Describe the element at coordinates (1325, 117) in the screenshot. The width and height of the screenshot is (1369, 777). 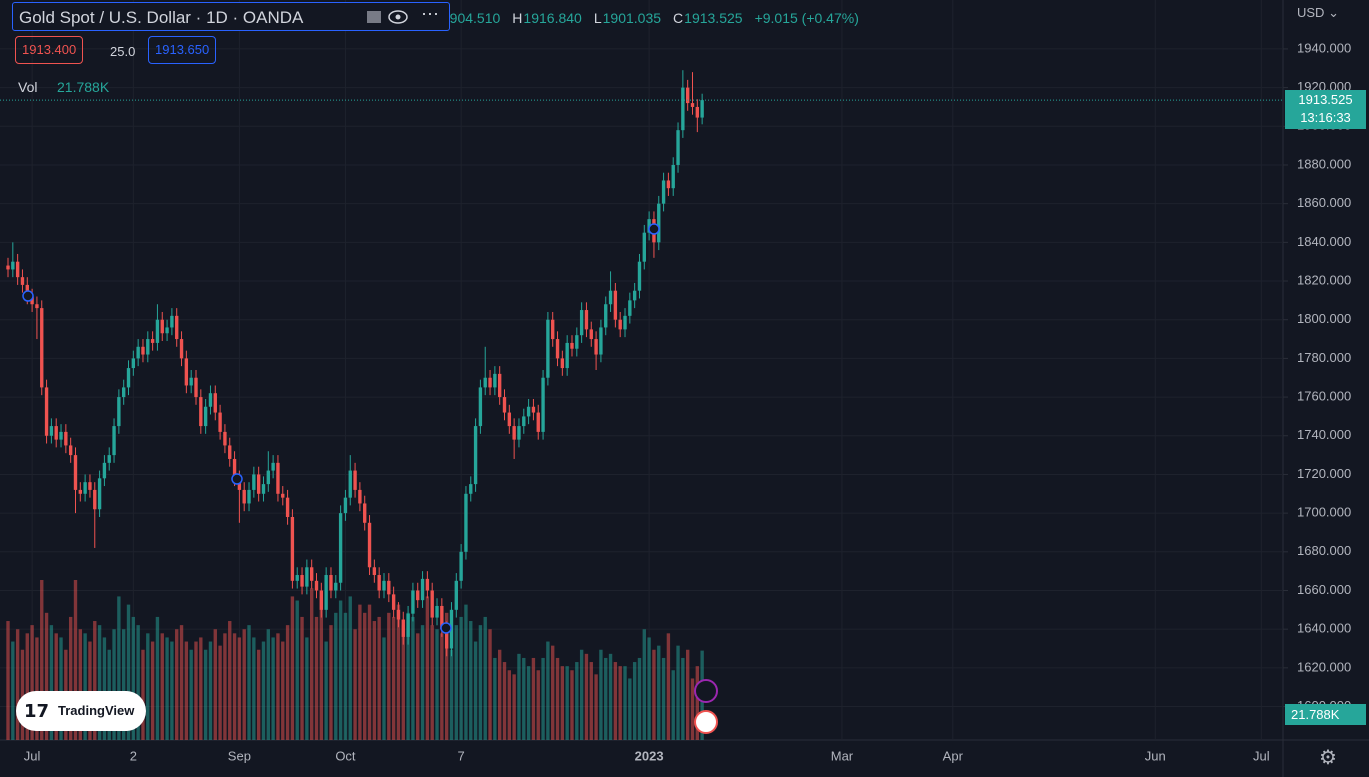
I see `countdown: 13:16:33` at that location.